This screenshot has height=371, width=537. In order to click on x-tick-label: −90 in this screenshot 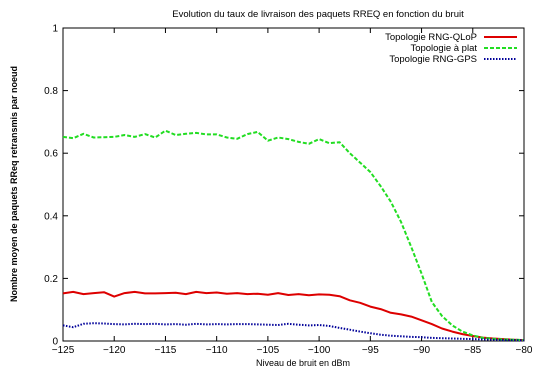, I will do `click(421, 350)`.